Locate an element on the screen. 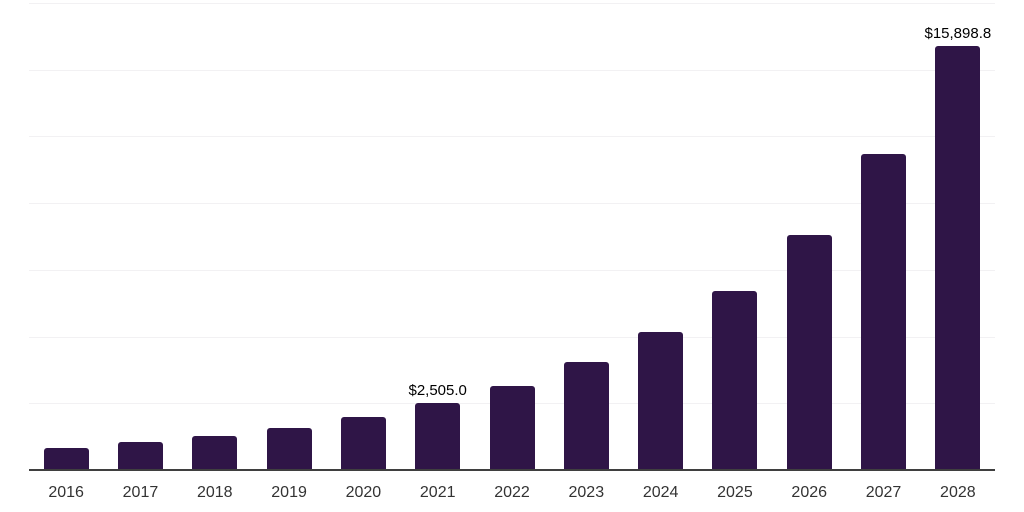 Image resolution: width=1024 pixels, height=512 pixels. x-tick-2026: 2026 is located at coordinates (809, 492).